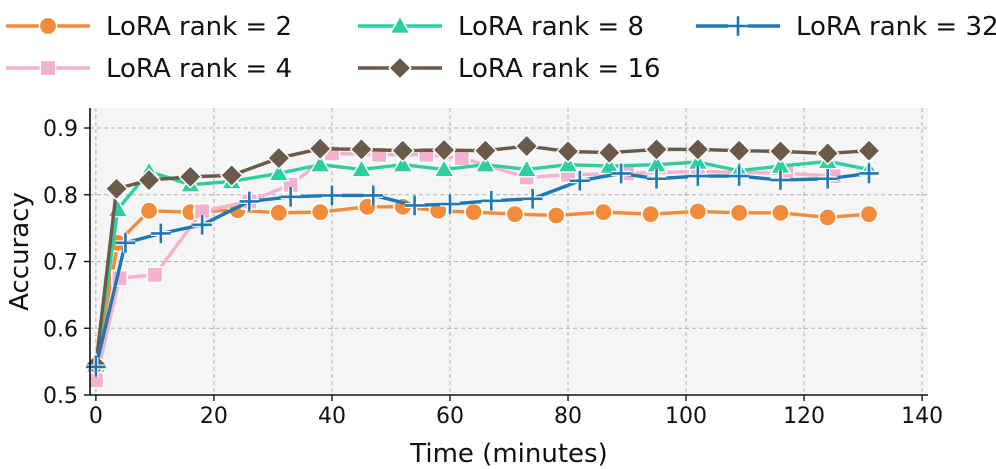 Image resolution: width=996 pixels, height=469 pixels. Describe the element at coordinates (332, 416) in the screenshot. I see `x-tick-label: 40` at that location.